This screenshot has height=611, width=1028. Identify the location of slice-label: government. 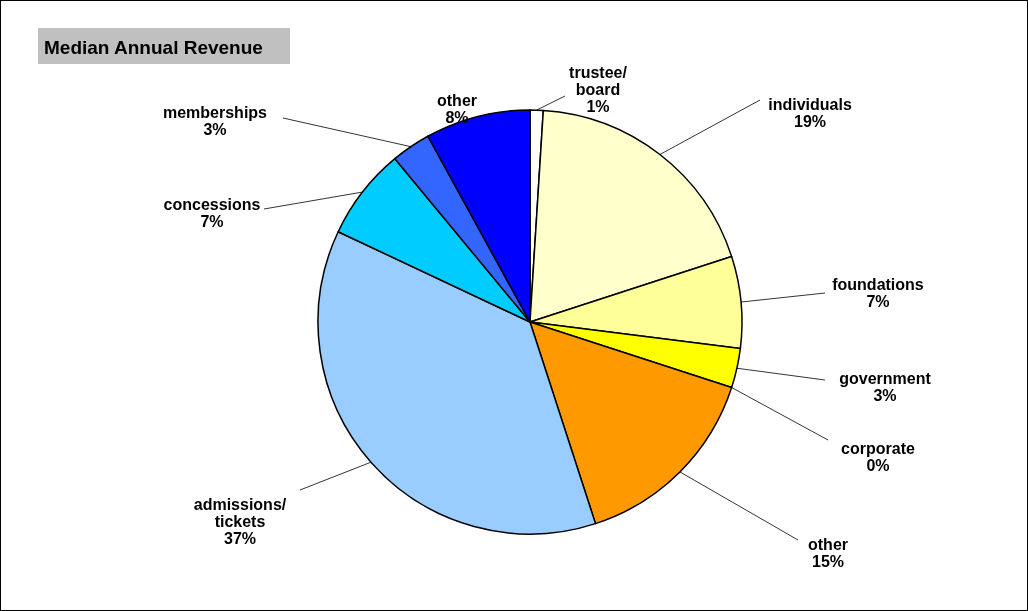
(885, 378).